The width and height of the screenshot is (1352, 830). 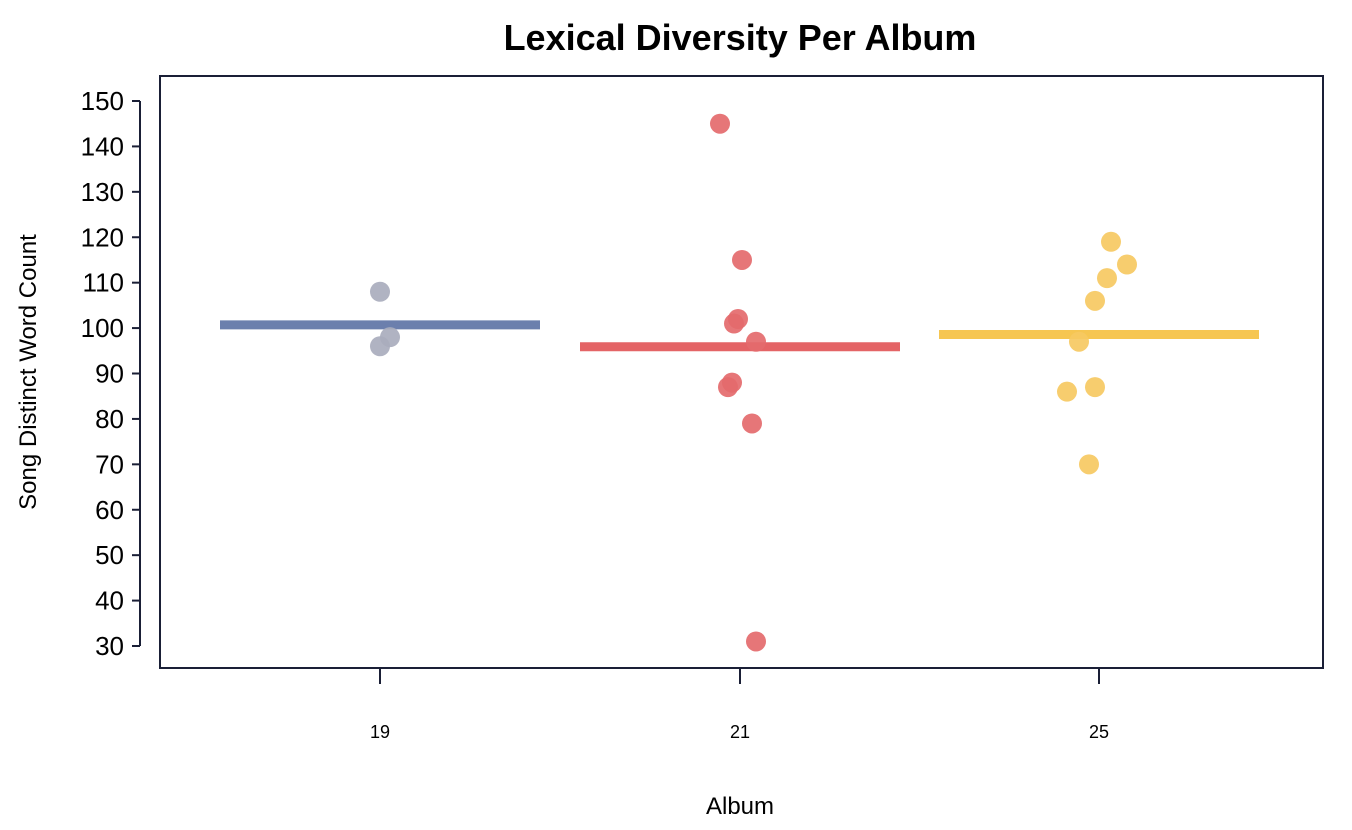 What do you see at coordinates (380, 732) in the screenshot?
I see `x-tick-label: 19` at bounding box center [380, 732].